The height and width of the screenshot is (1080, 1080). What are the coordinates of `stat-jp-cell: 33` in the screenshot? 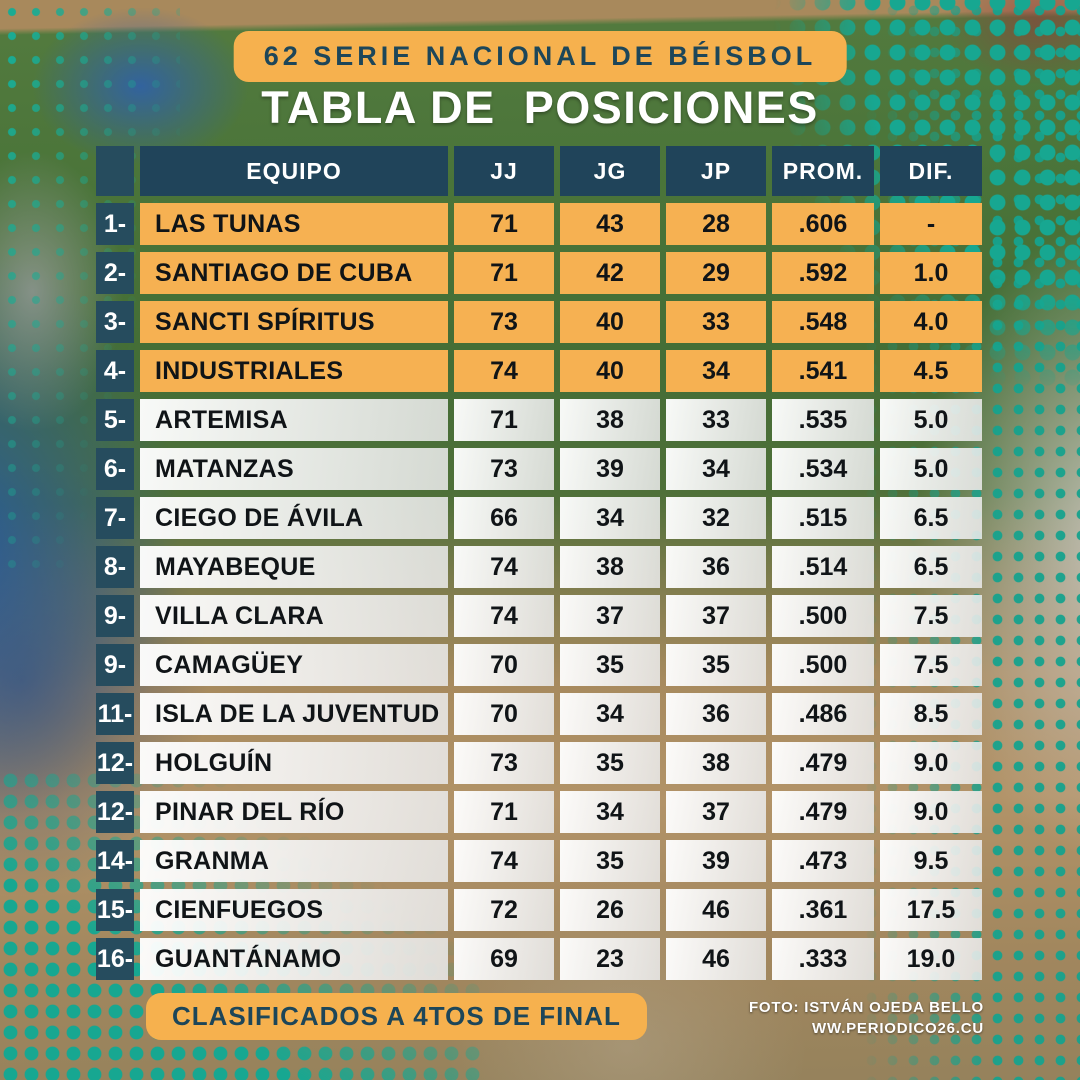 It's located at (716, 420).